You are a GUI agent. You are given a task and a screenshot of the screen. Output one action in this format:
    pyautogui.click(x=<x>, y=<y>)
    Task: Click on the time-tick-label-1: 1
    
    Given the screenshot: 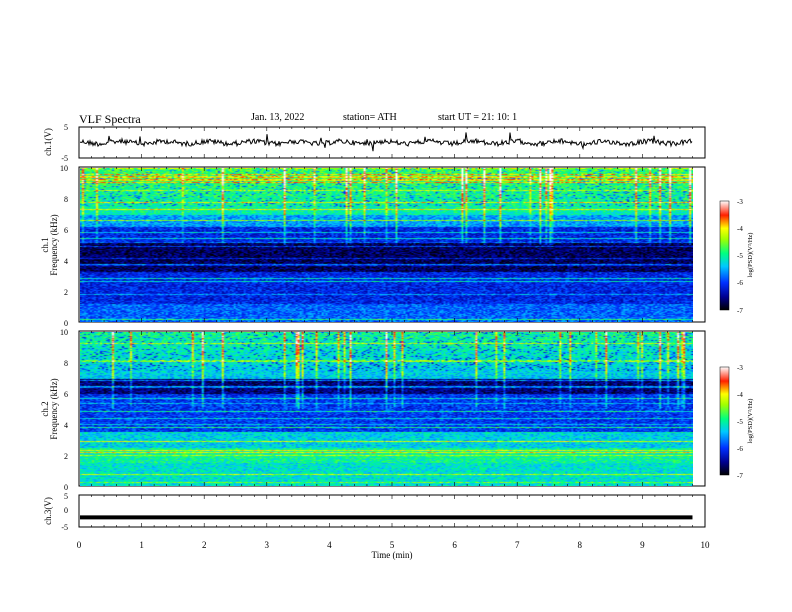 What is the action you would take?
    pyautogui.click(x=141, y=545)
    